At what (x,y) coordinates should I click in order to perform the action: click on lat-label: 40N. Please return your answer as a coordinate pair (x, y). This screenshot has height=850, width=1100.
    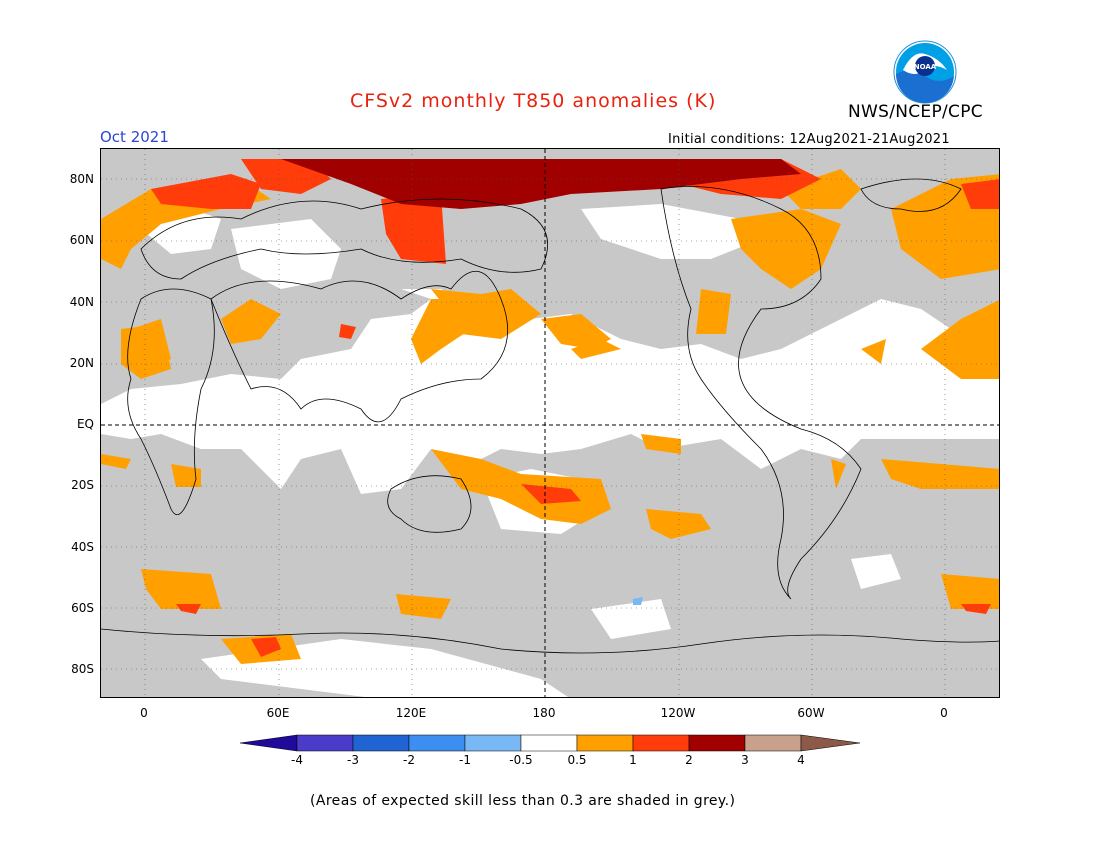
    Looking at the image, I should click on (81, 302).